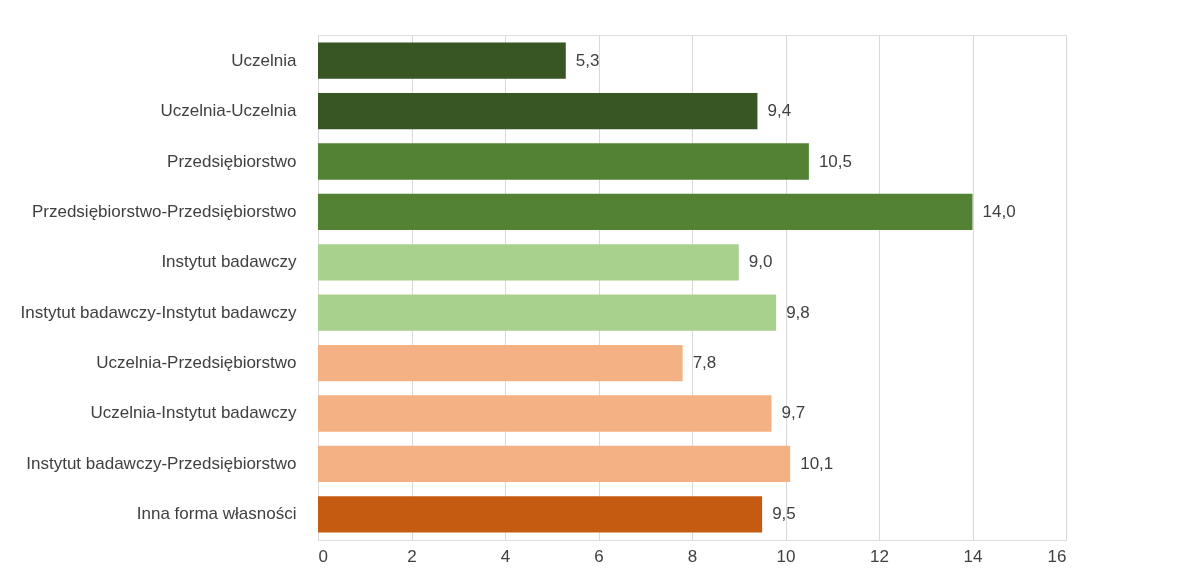 This screenshot has width=1192, height=581. What do you see at coordinates (587, 60) in the screenshot?
I see `data-label: 5,3` at bounding box center [587, 60].